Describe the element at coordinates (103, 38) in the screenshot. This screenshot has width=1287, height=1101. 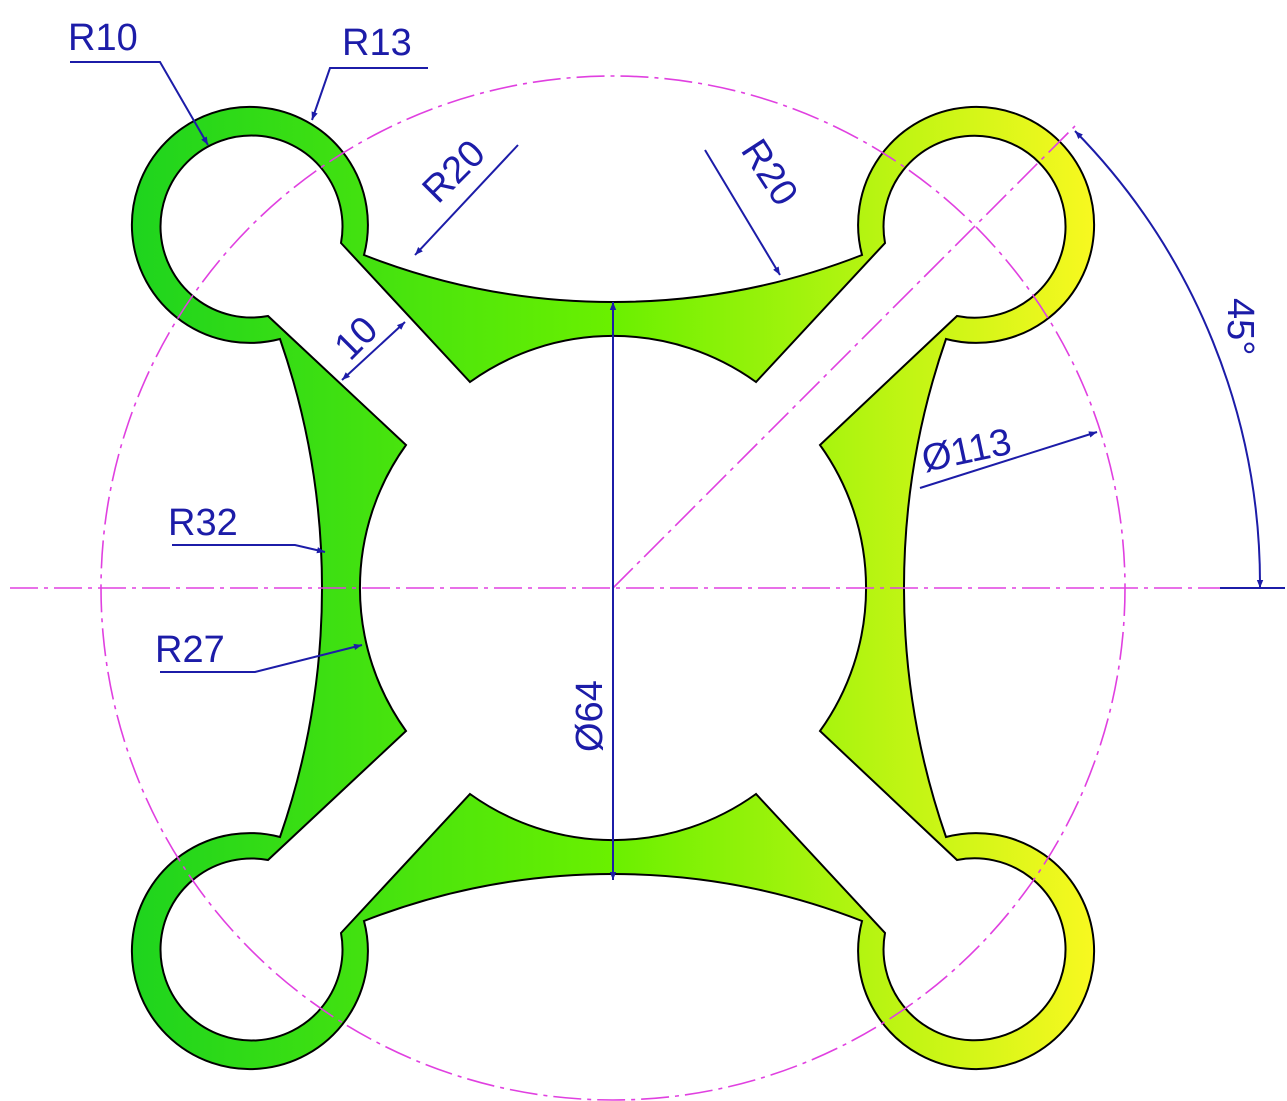
I see `dim-label: R10` at that location.